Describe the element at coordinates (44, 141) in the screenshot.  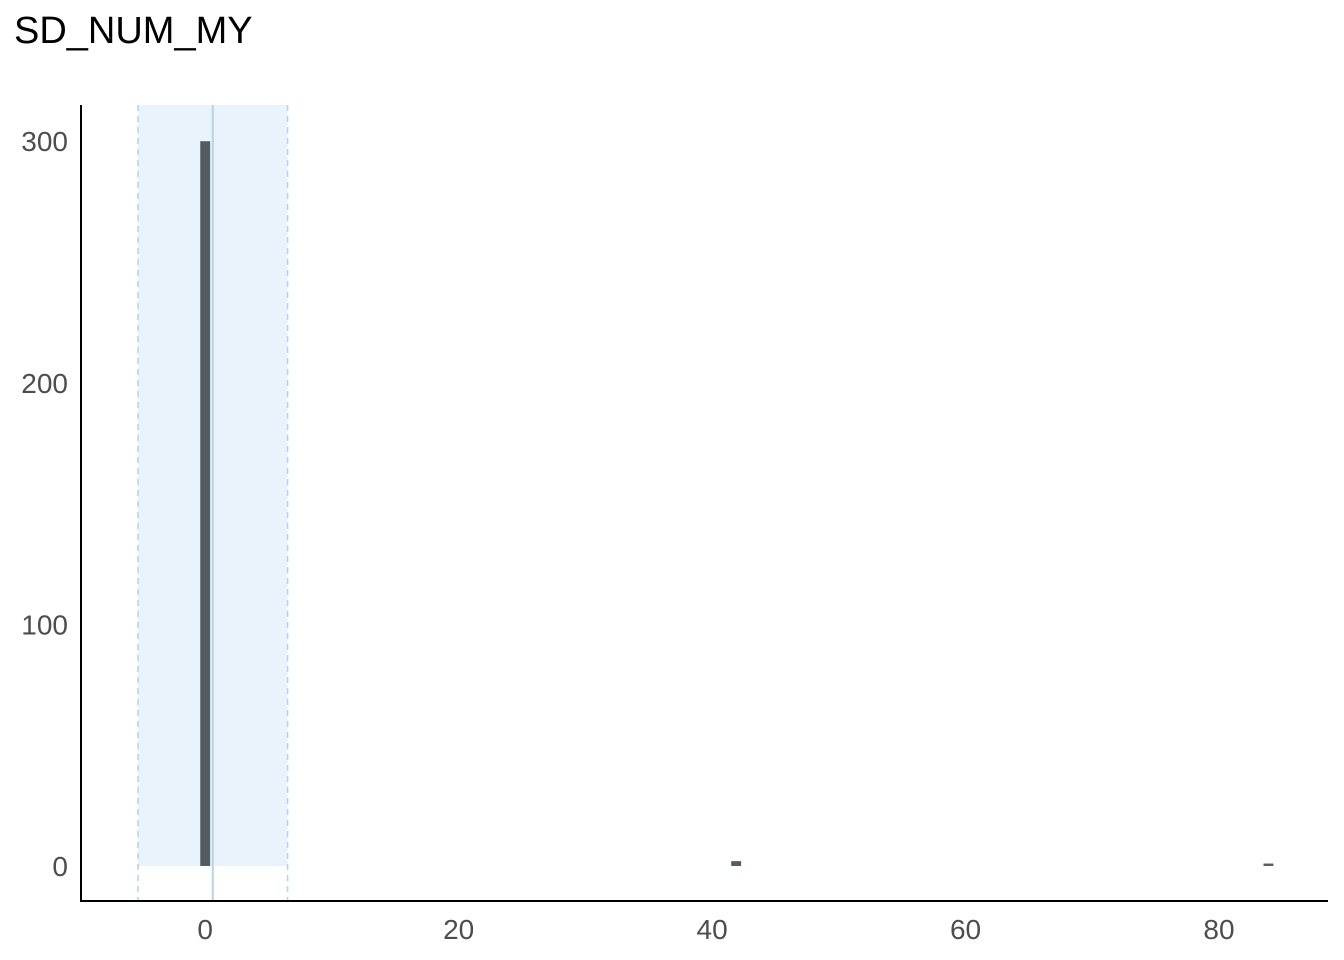
I see `y-tick-label: 300` at that location.